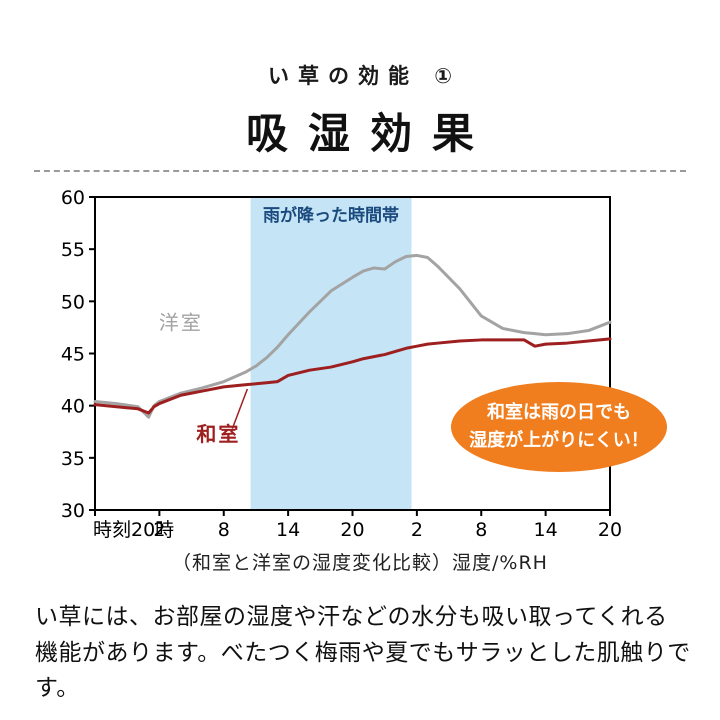  I want to click on page-title: 吸湿効果, so click(369, 133).